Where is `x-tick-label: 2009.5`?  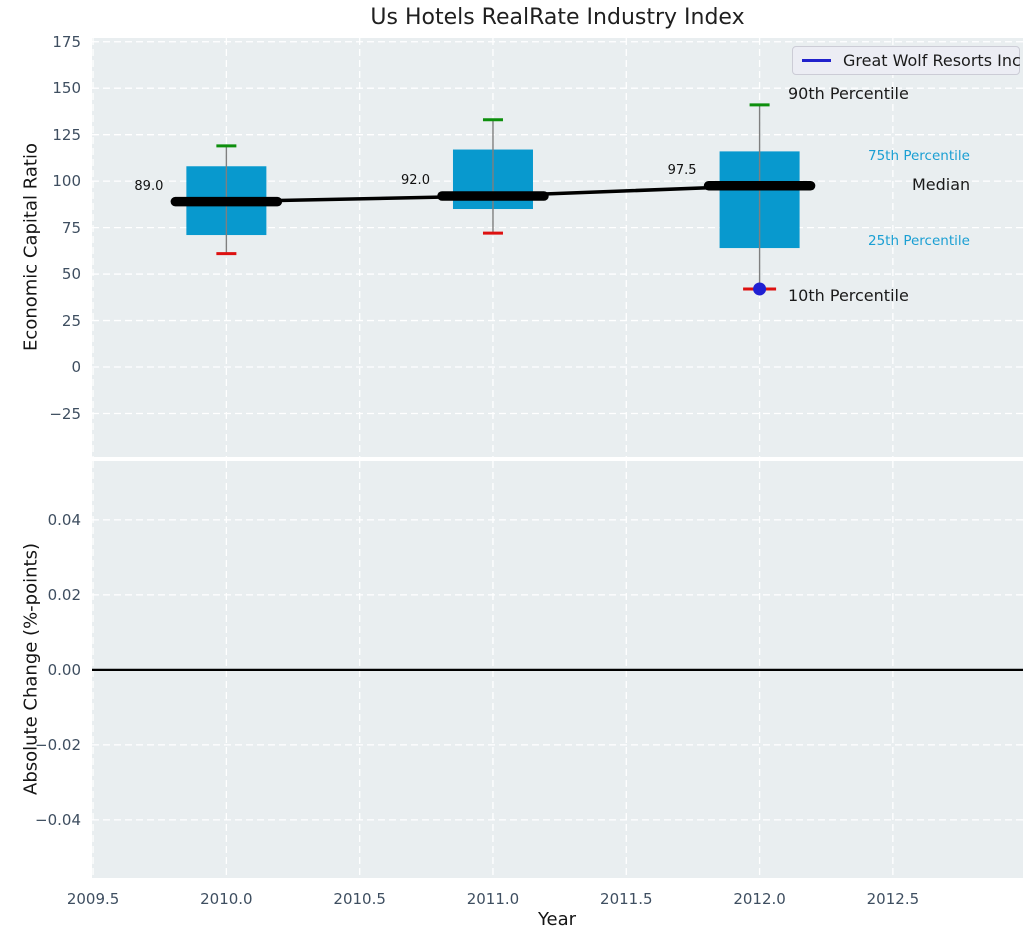
x-tick-label: 2009.5 is located at coordinates (93, 899).